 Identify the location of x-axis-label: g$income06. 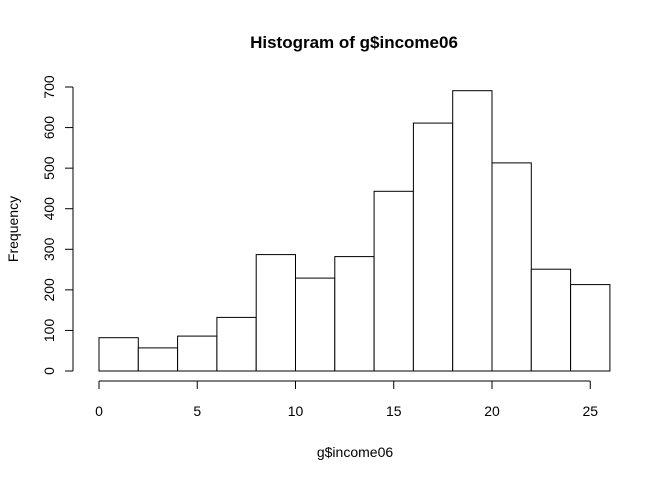
(355, 452).